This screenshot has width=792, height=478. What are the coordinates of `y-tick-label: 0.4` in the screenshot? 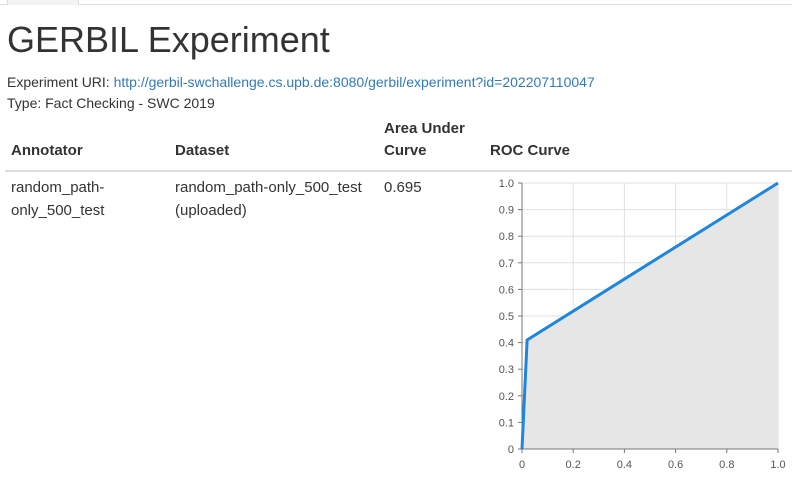 It's located at (506, 344).